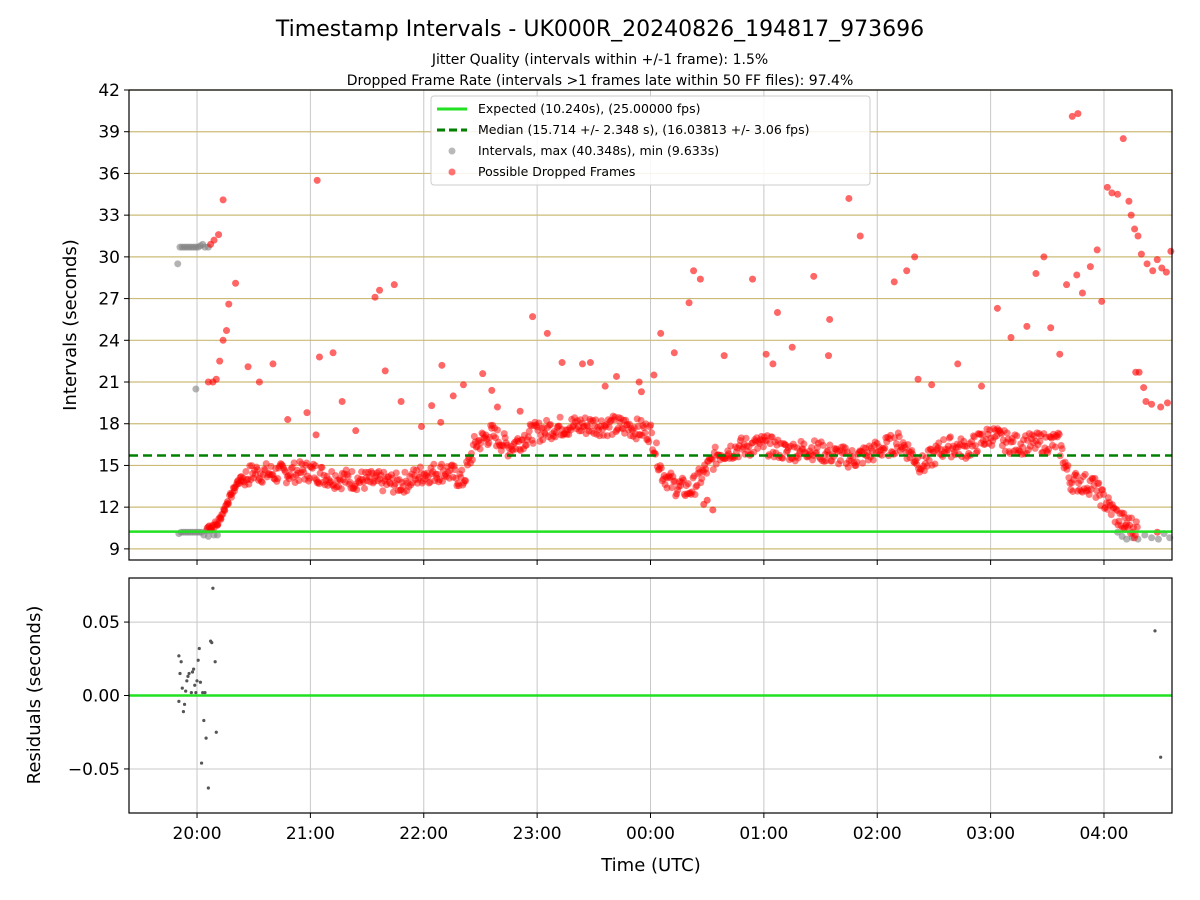 Image resolution: width=1200 pixels, height=900 pixels. I want to click on y-axis-label-intervals: Intervals (seconds), so click(70, 325).